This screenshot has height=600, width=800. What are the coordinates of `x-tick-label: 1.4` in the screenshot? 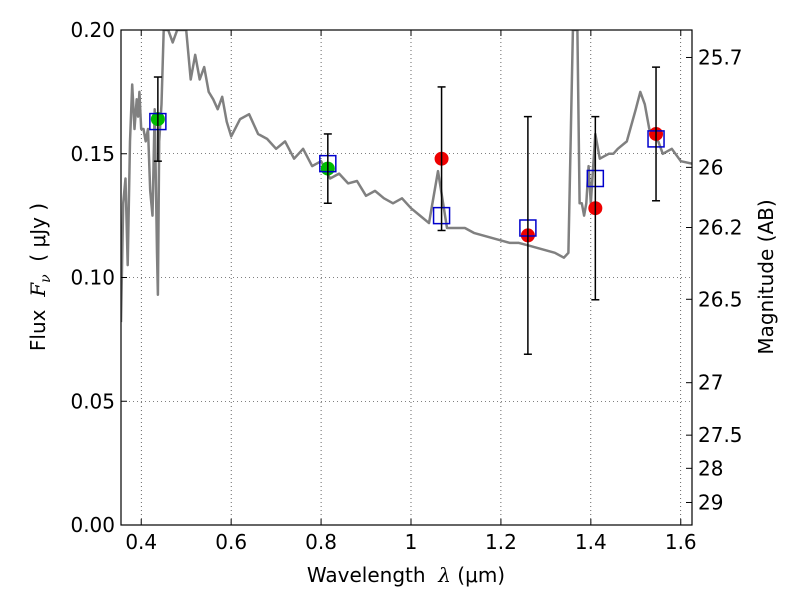 It's located at (591, 542).